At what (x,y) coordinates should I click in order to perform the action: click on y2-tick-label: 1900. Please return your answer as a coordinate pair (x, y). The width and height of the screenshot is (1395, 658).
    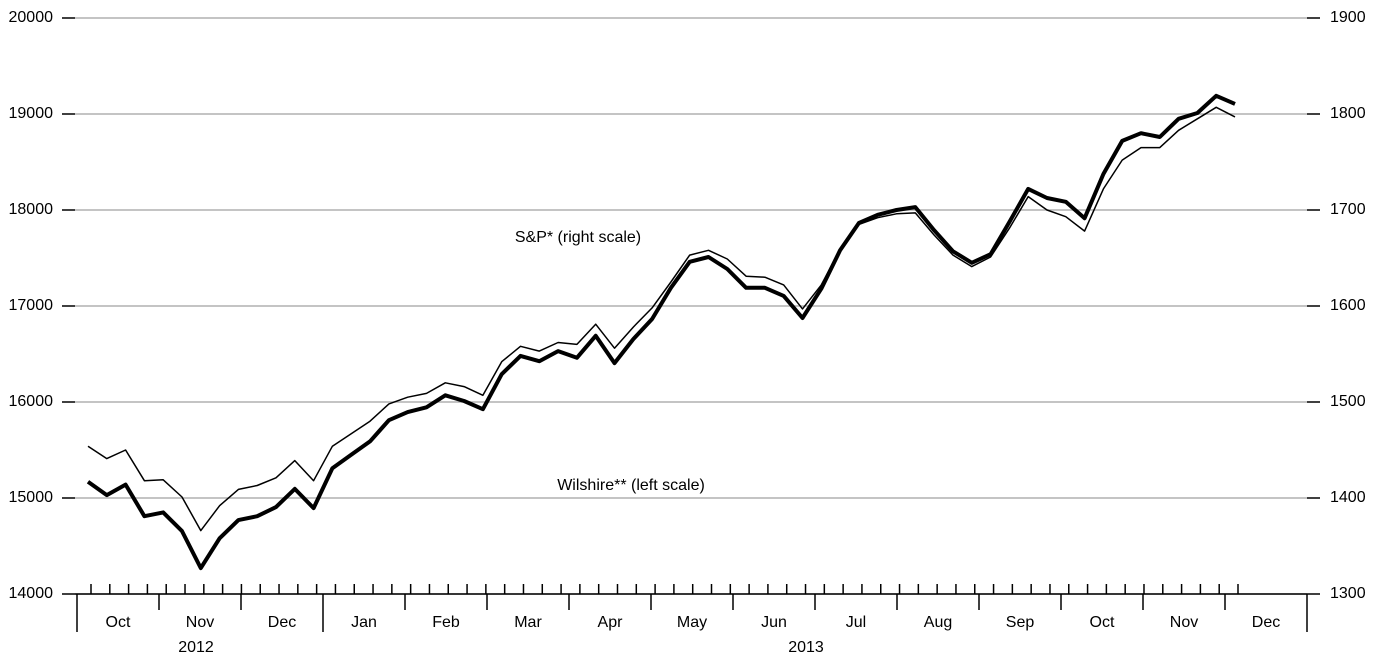
    Looking at the image, I should click on (1348, 17).